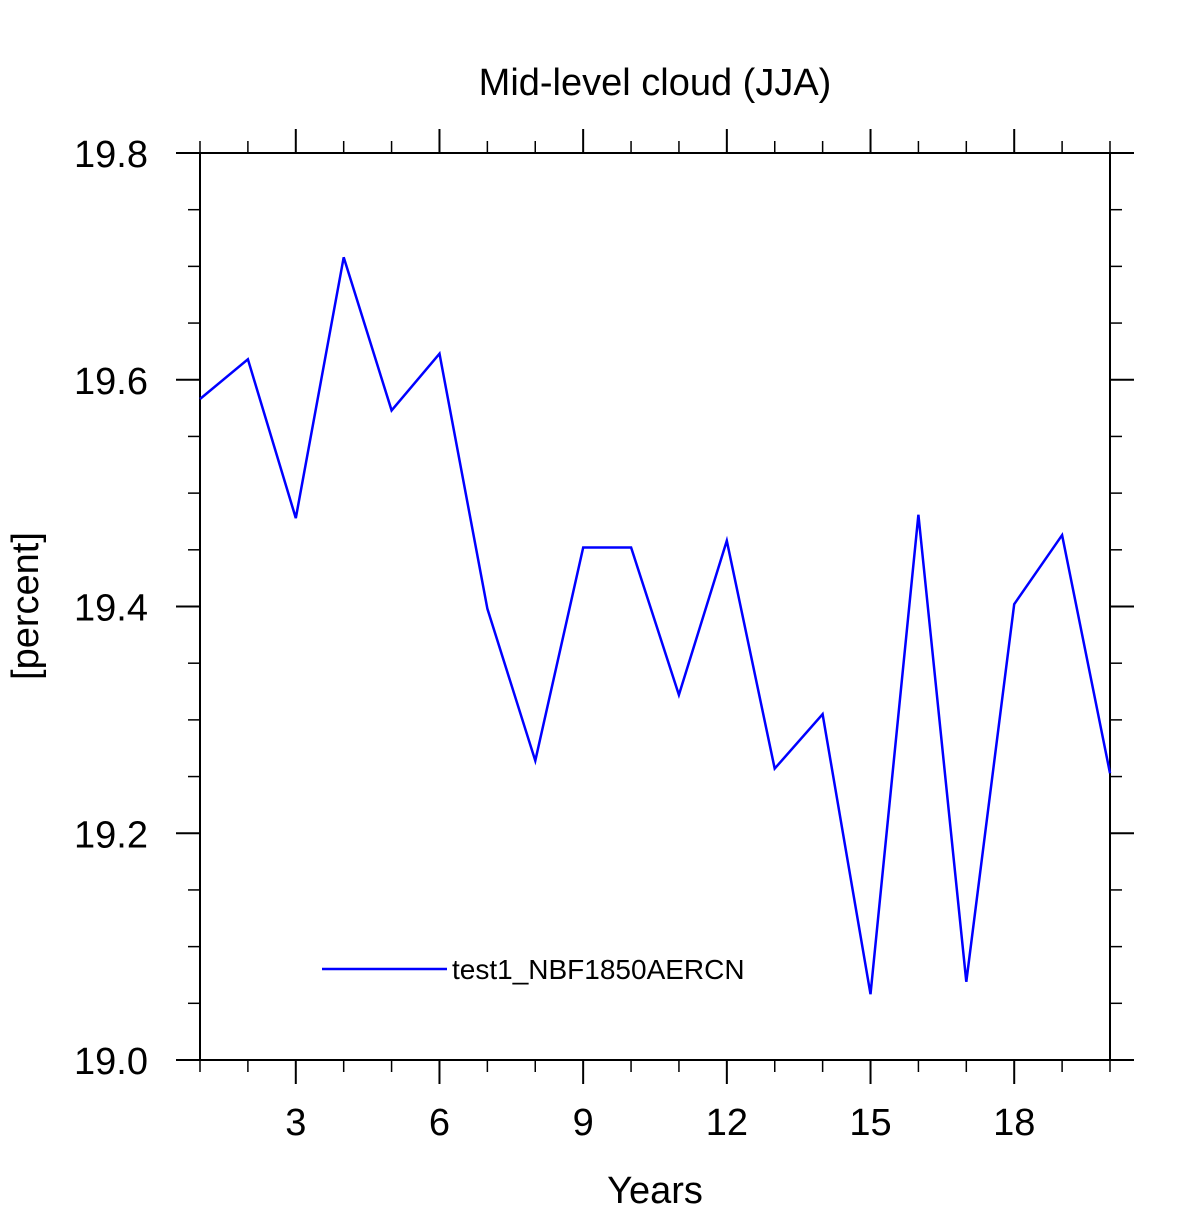  Describe the element at coordinates (598, 969) in the screenshot. I see `legend-label: test1_NBF1850AERCN` at that location.